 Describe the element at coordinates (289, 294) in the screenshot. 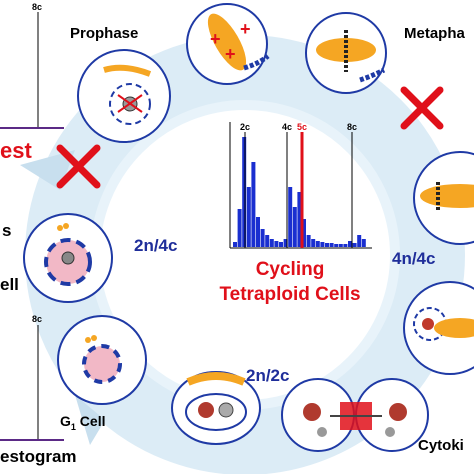

I see `title-line-2: Tetraploid Cells` at that location.